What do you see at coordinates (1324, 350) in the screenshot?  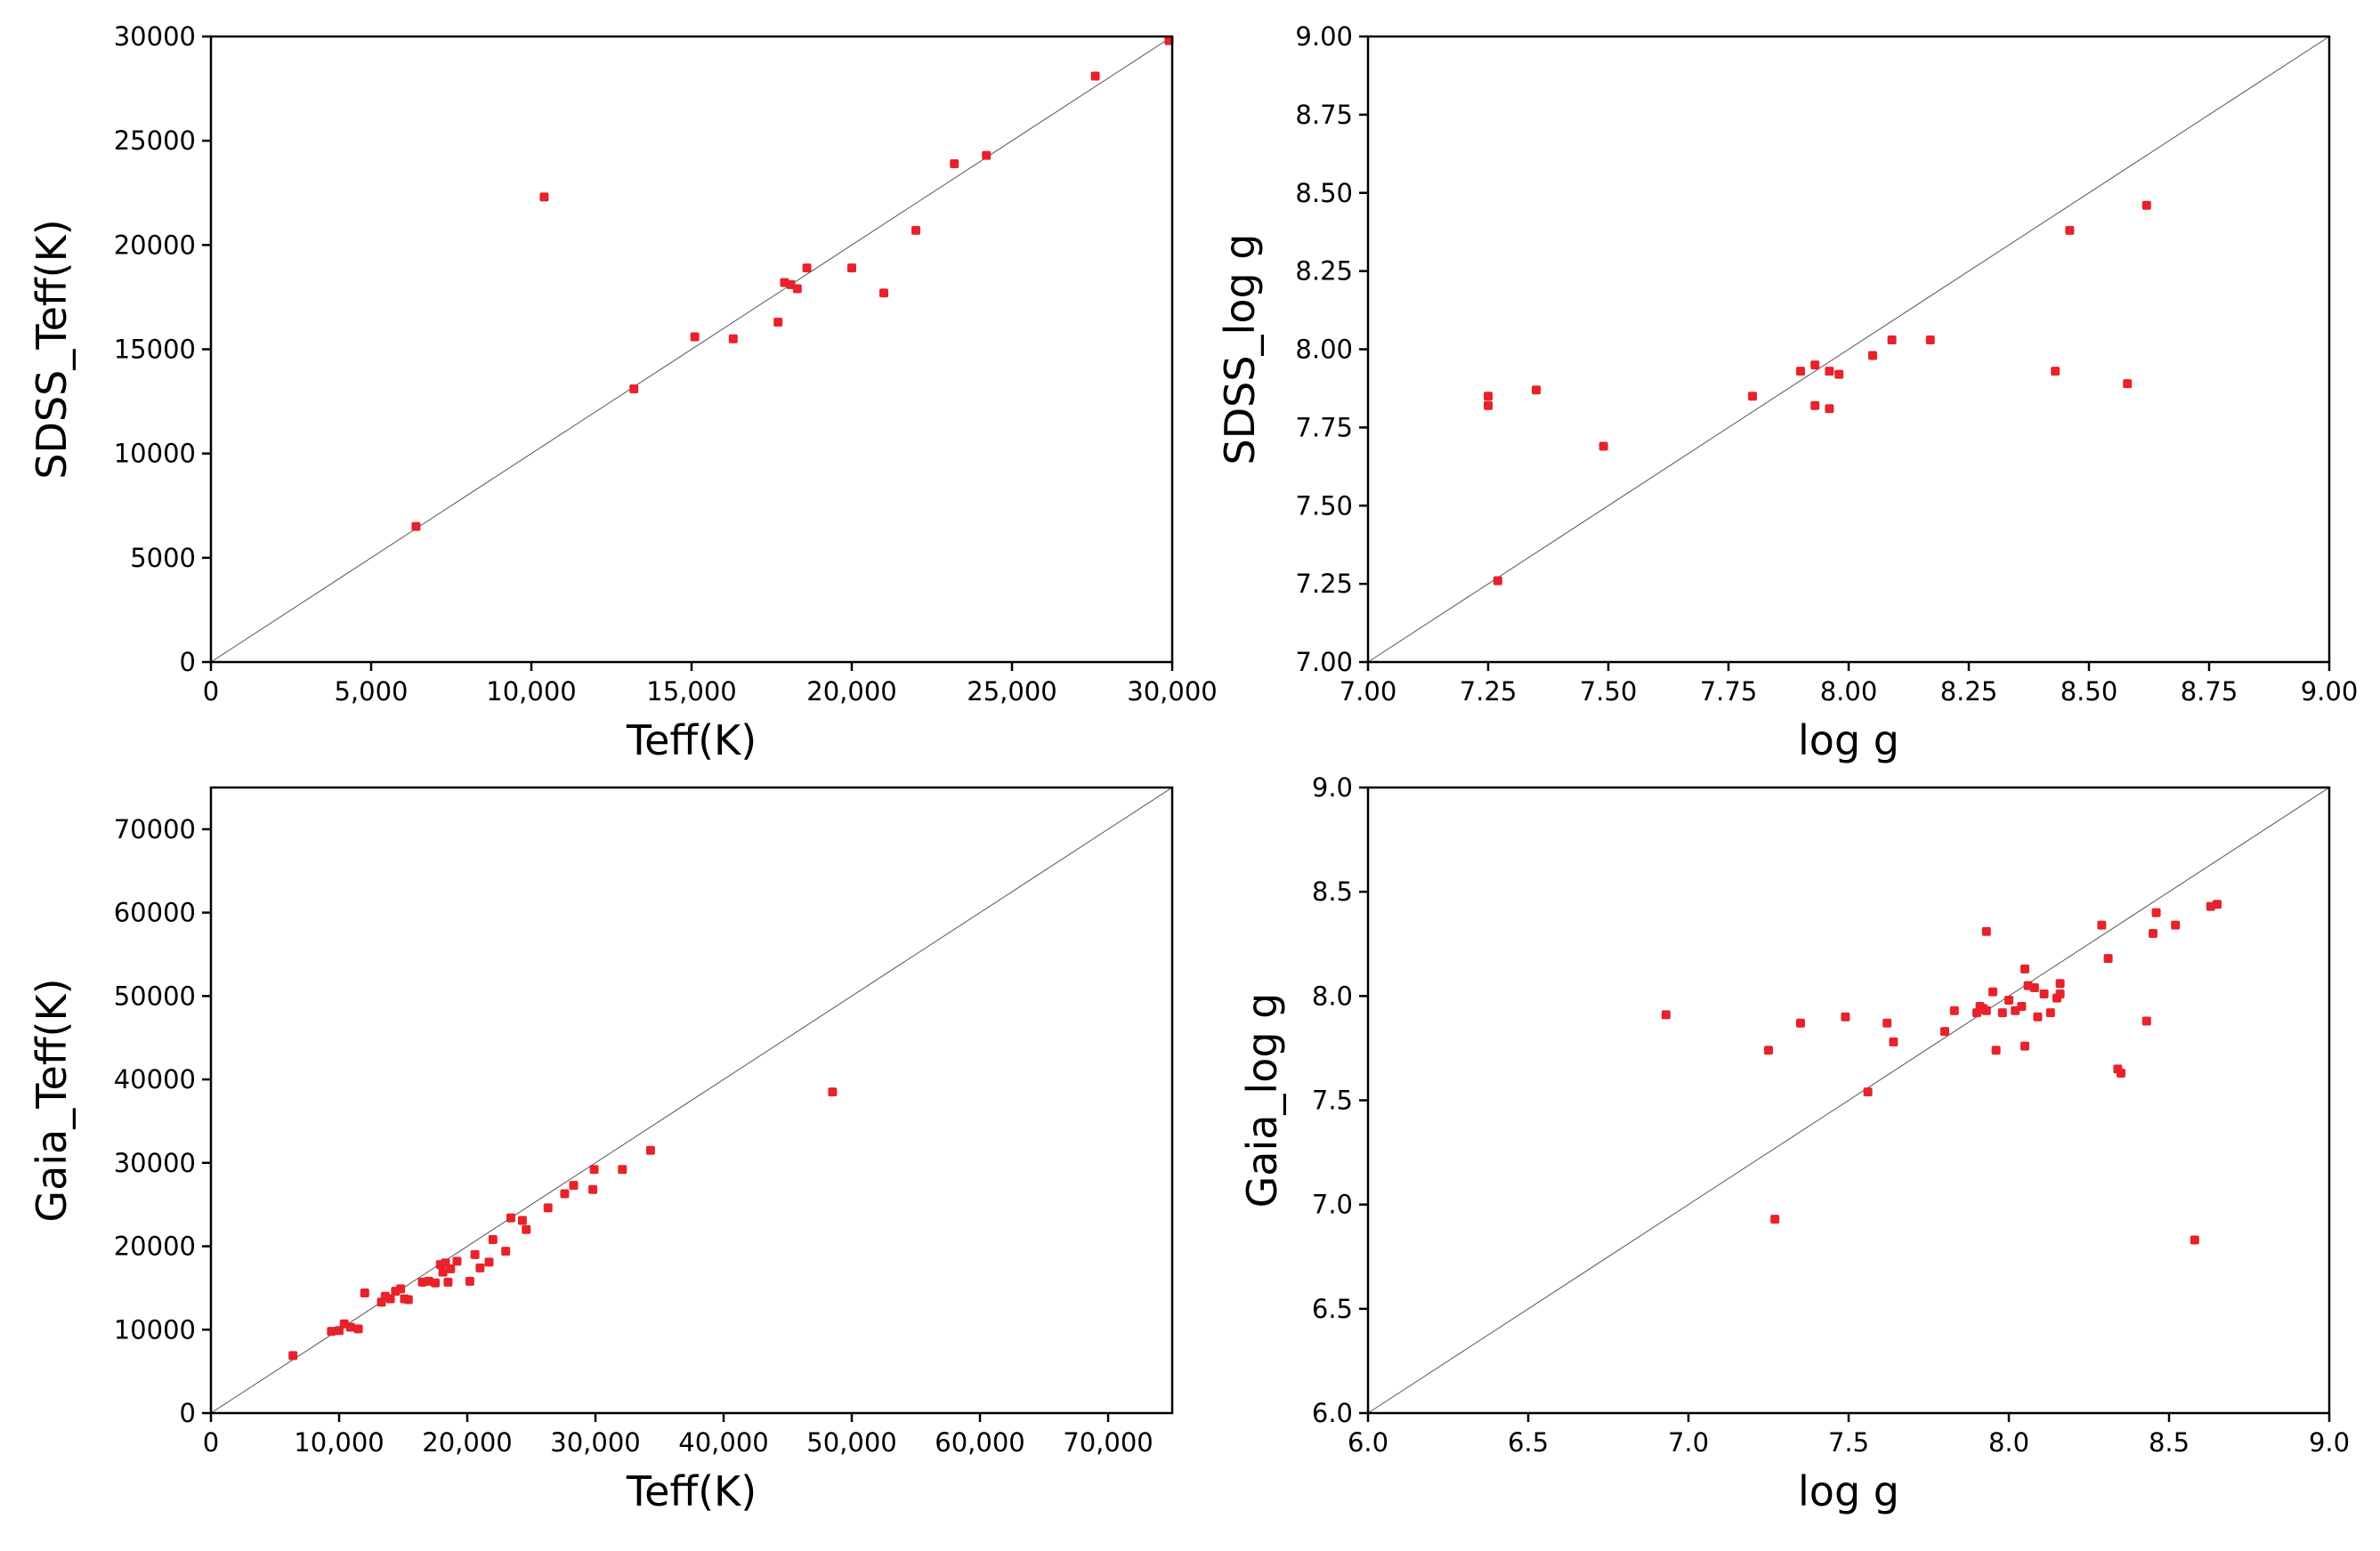 I see `y-tick-label: 8.00` at bounding box center [1324, 350].